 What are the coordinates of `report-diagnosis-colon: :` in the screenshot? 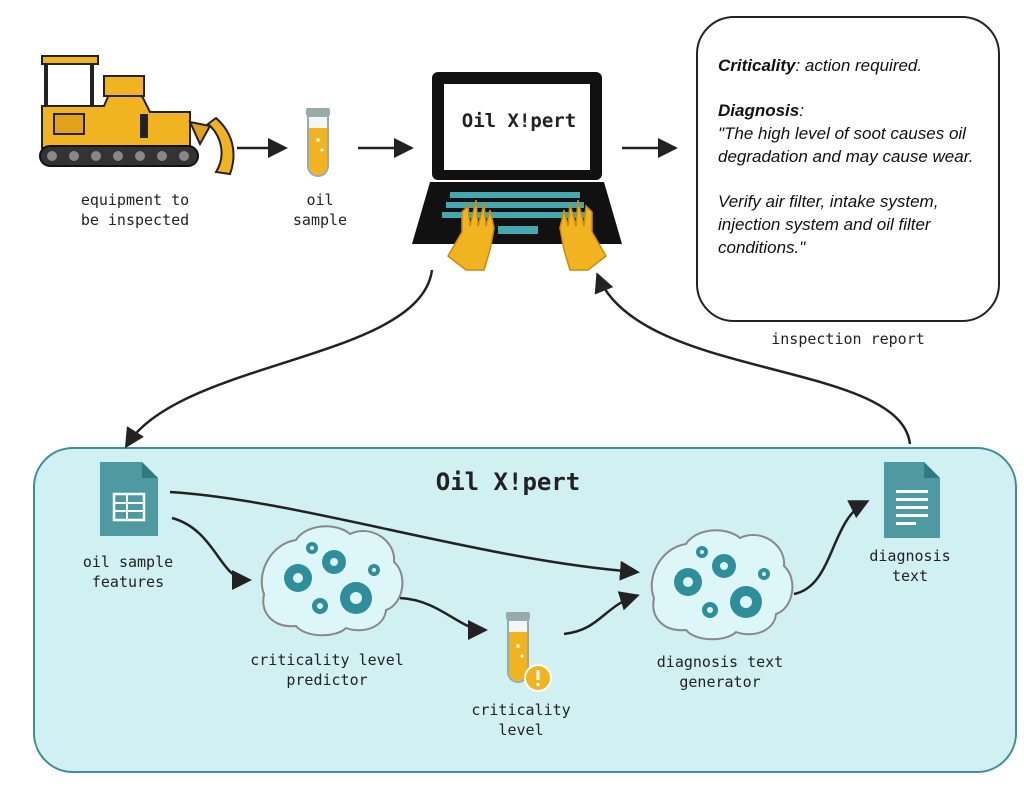 It's located at (801, 110).